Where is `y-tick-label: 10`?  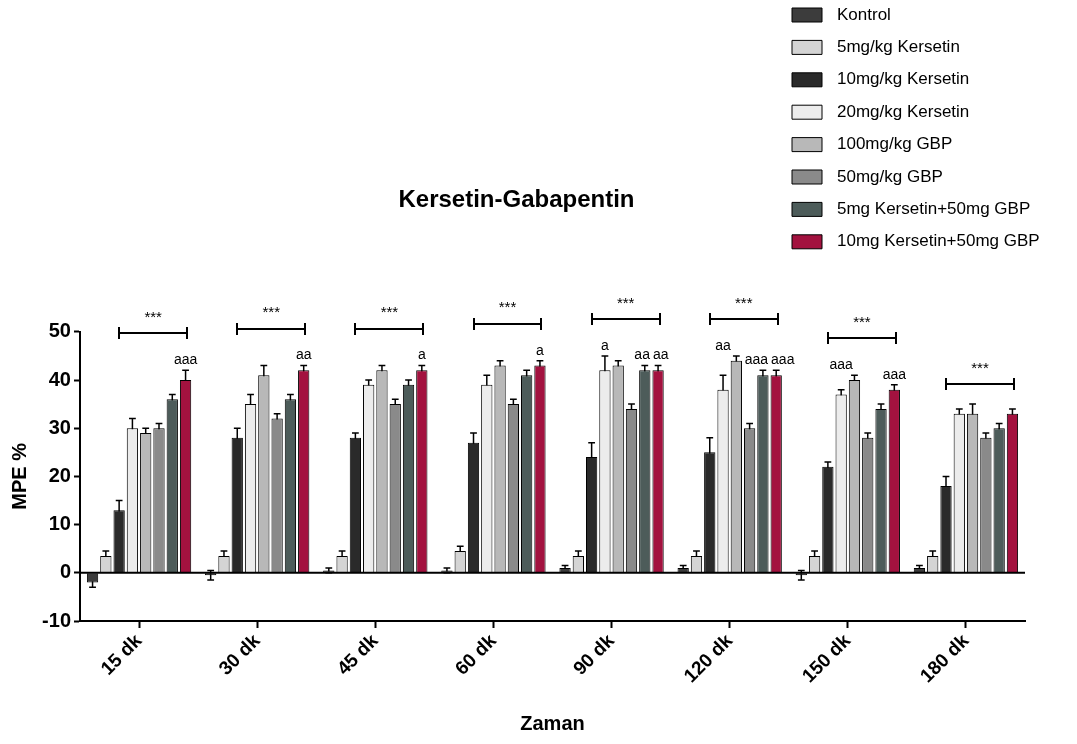
y-tick-label: 10 is located at coordinates (59, 523).